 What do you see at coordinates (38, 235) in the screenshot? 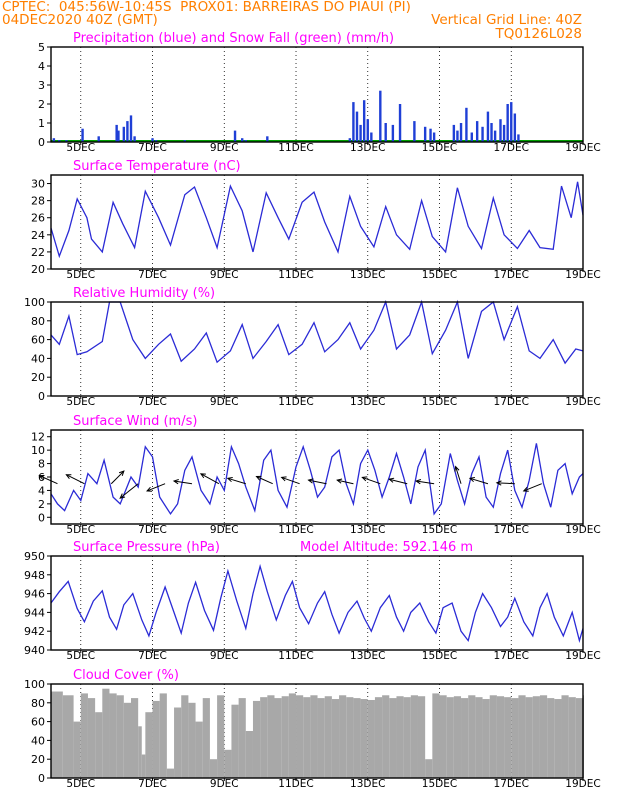
I see `y-tick-label: 24` at bounding box center [38, 235].